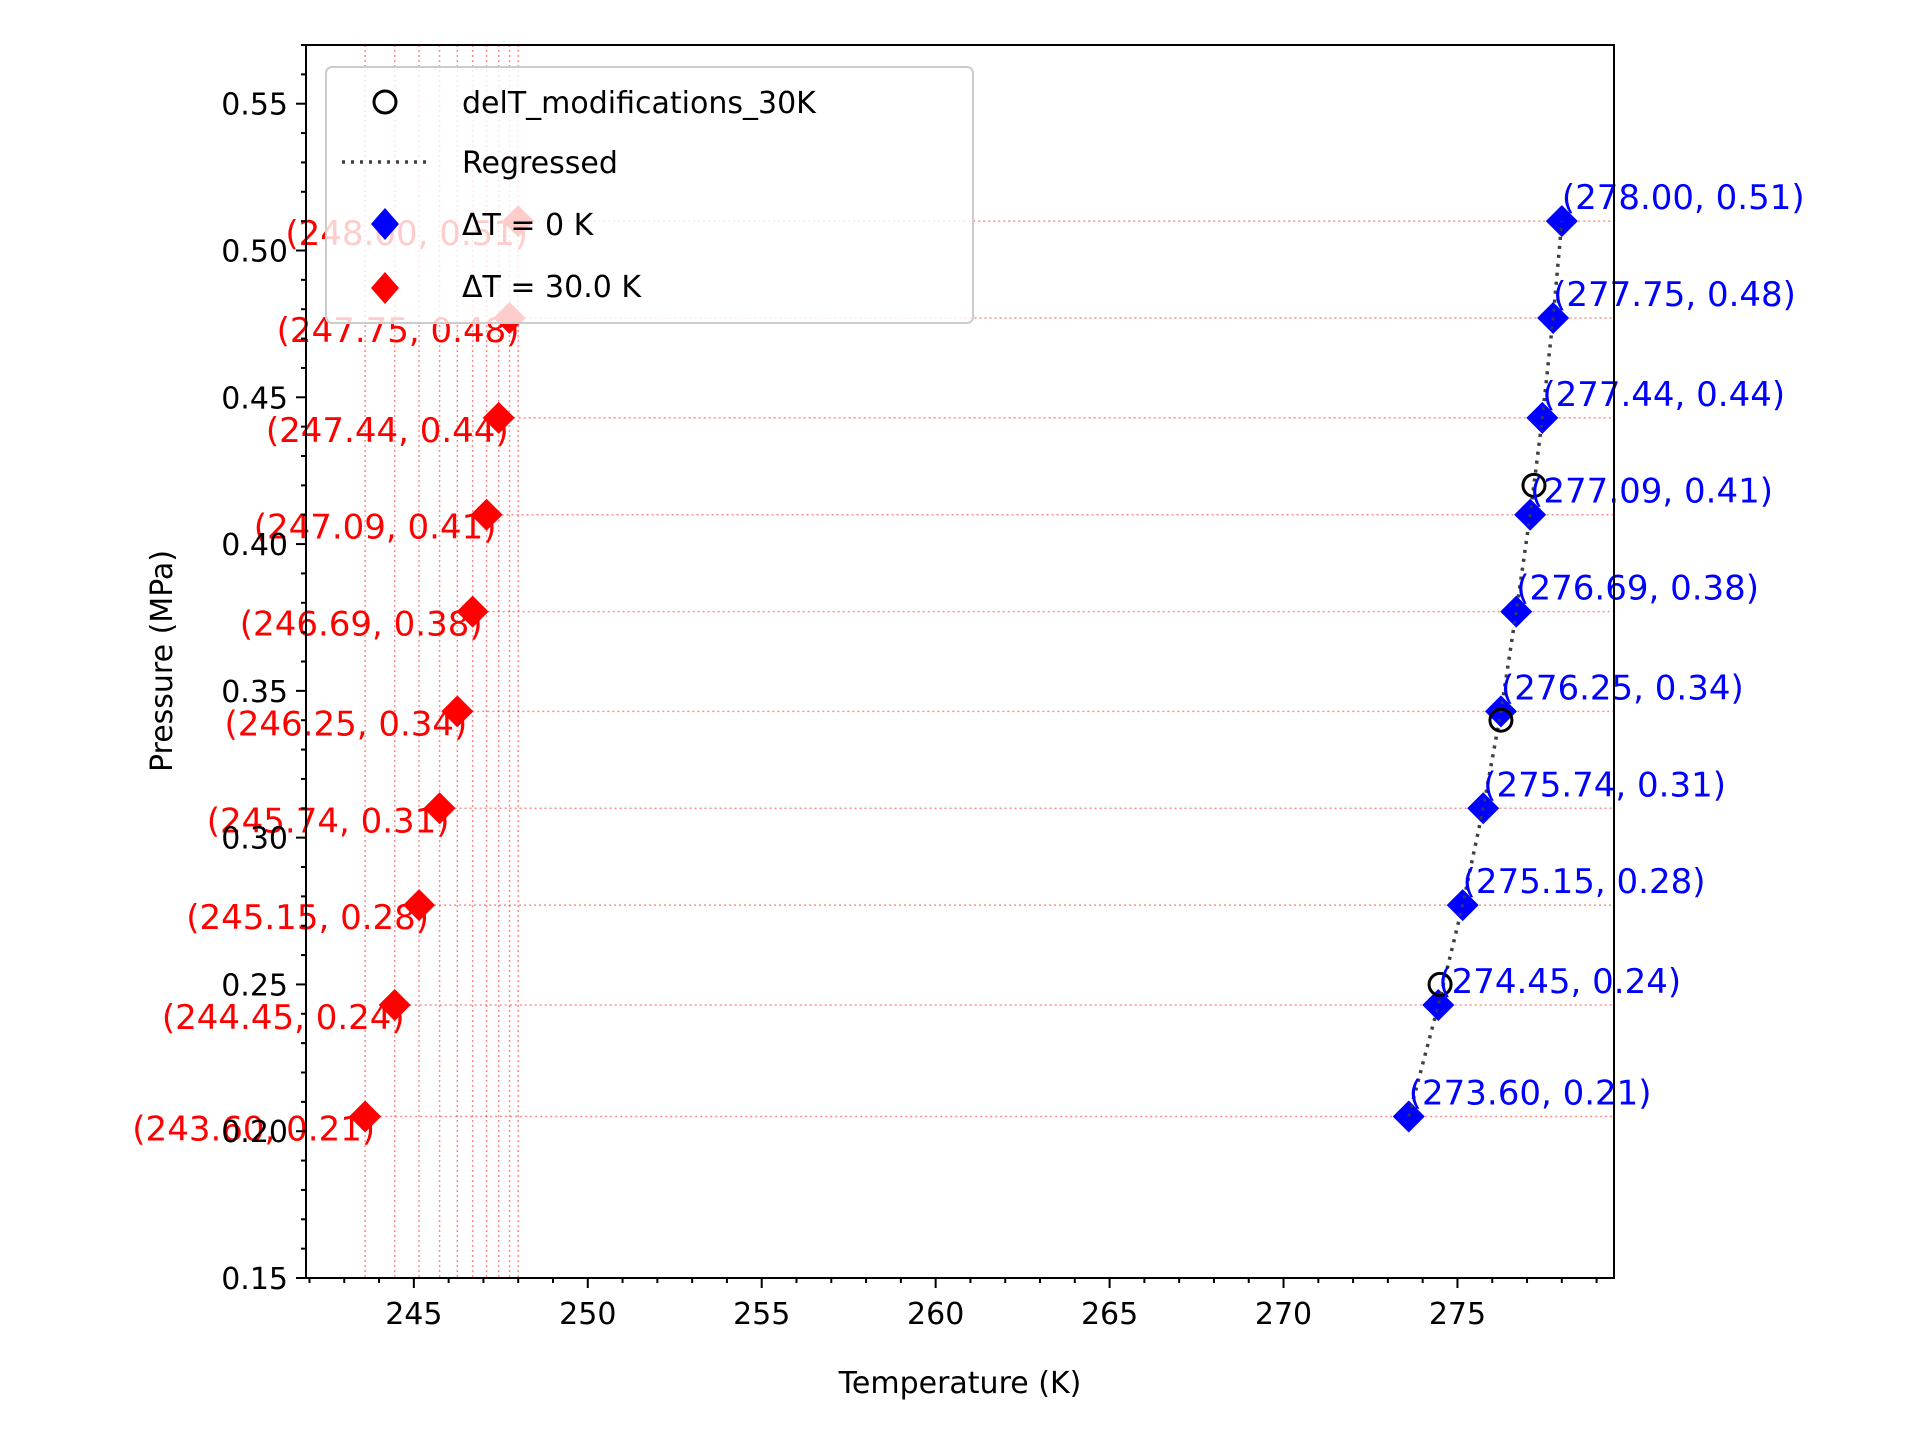 The height and width of the screenshot is (1440, 1920). What do you see at coordinates (960, 1383) in the screenshot?
I see `x-axis-title: Temperature (K)` at bounding box center [960, 1383].